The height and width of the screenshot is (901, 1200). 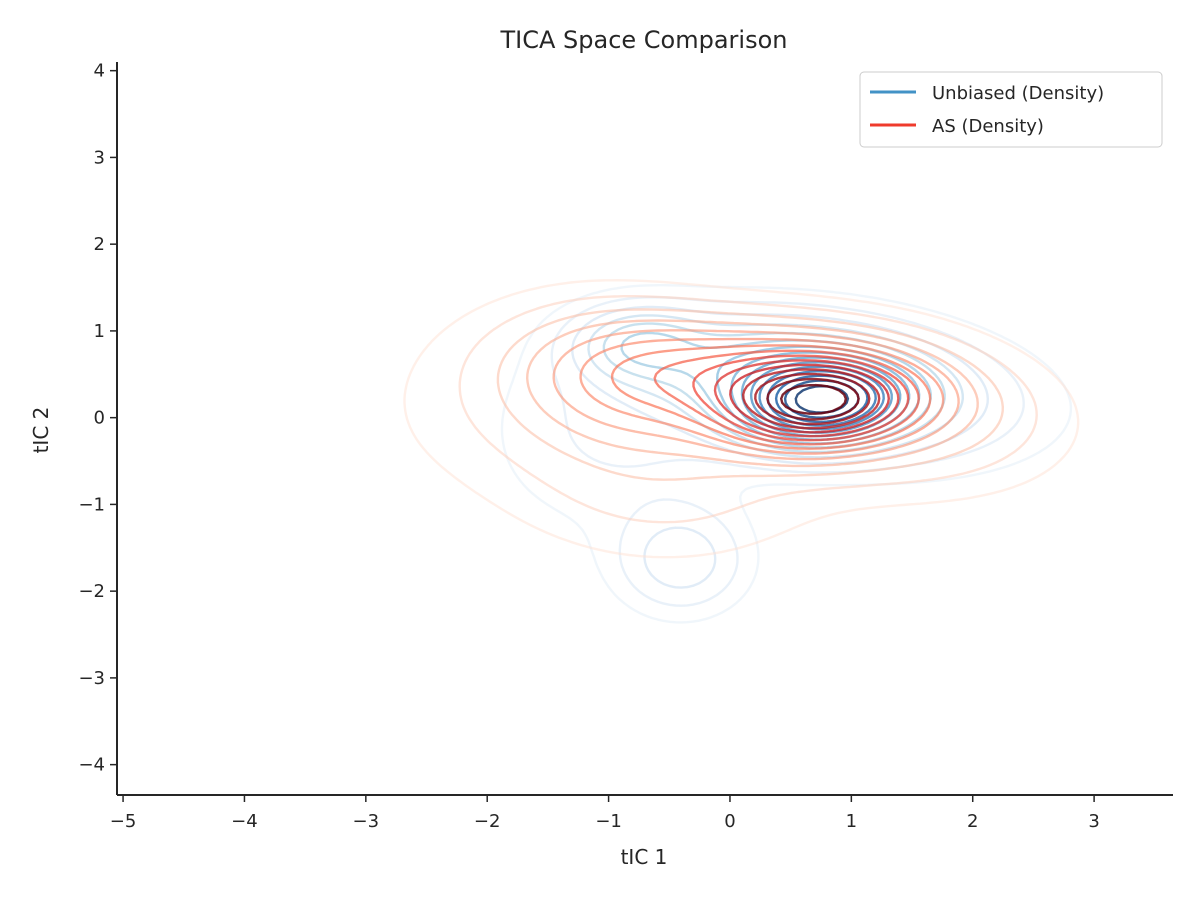 I want to click on x-tick-label: −5, so click(x=123, y=821).